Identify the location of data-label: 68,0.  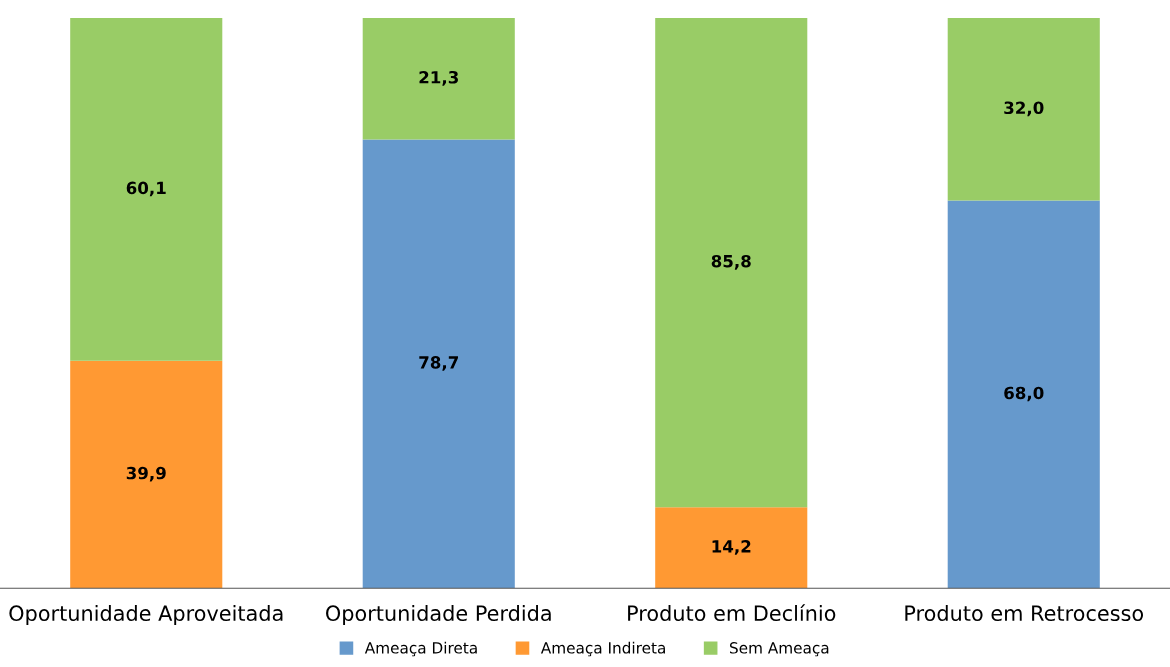
(1024, 394).